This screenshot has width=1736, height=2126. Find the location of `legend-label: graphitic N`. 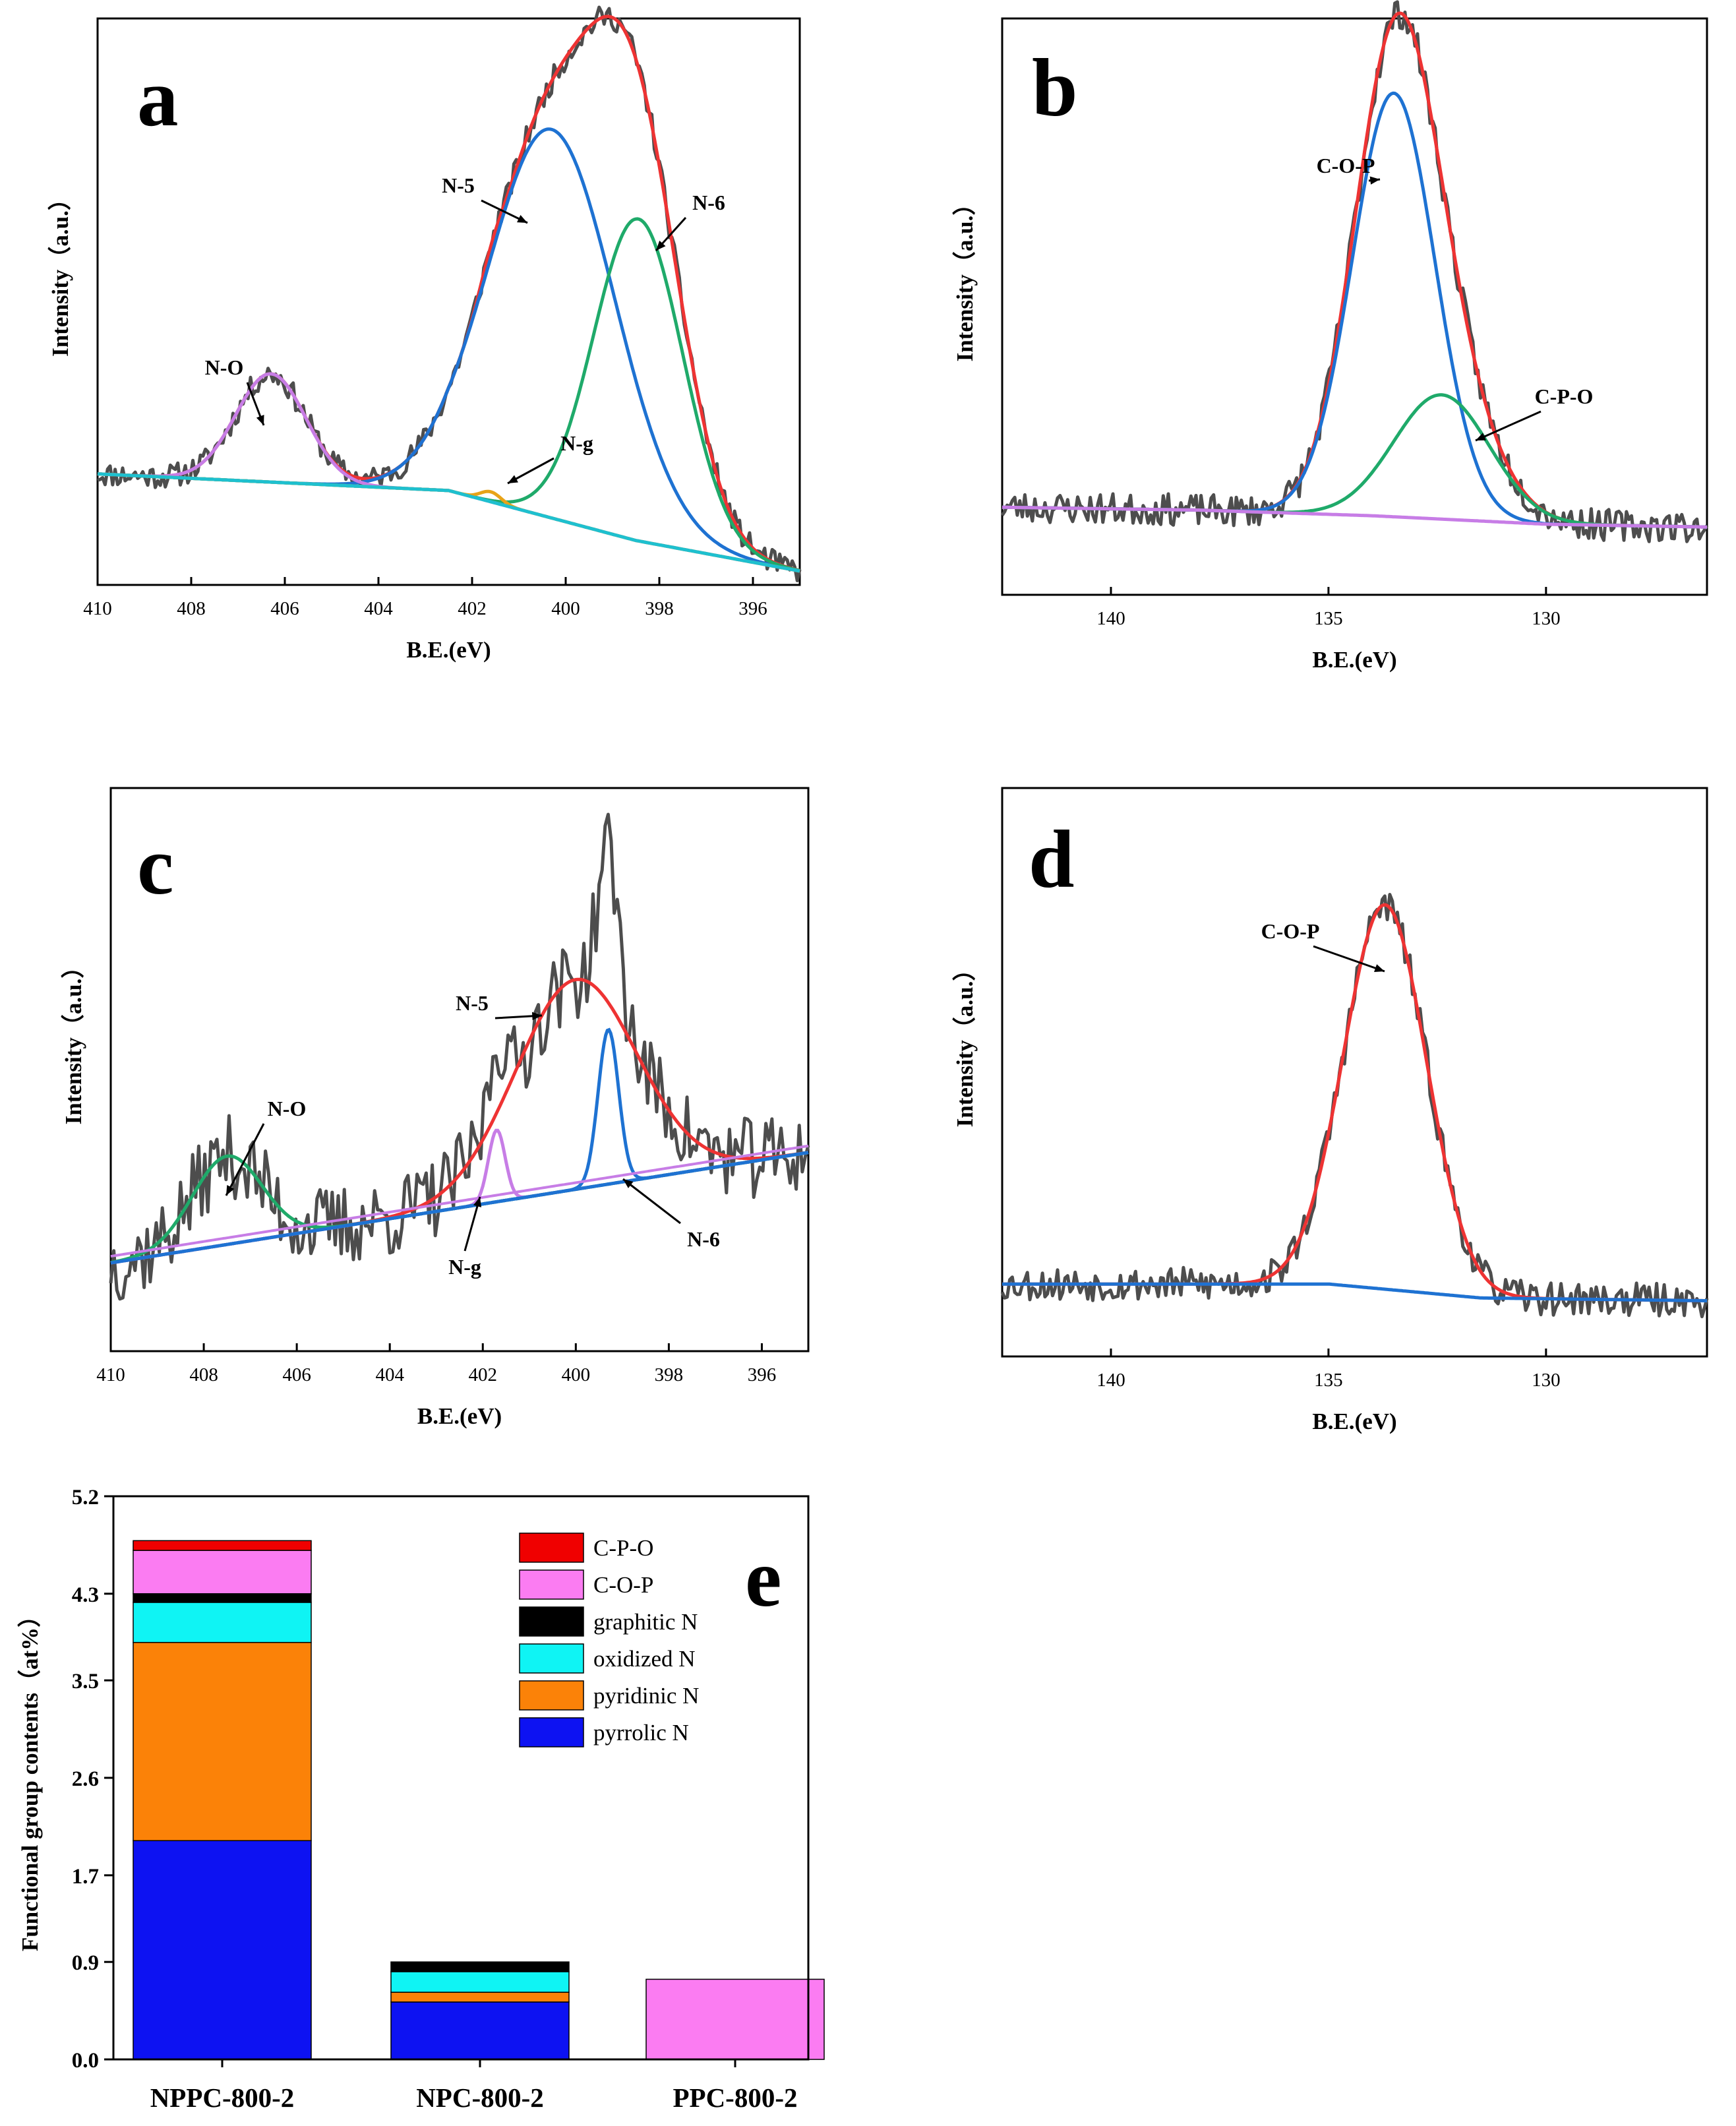

legend-label: graphitic N is located at coordinates (645, 1622).